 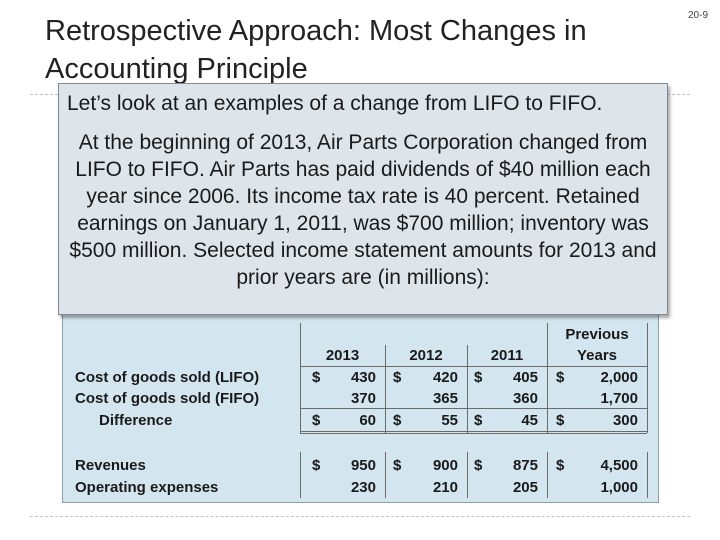 I want to click on header-2012: 2012, so click(x=426, y=355).